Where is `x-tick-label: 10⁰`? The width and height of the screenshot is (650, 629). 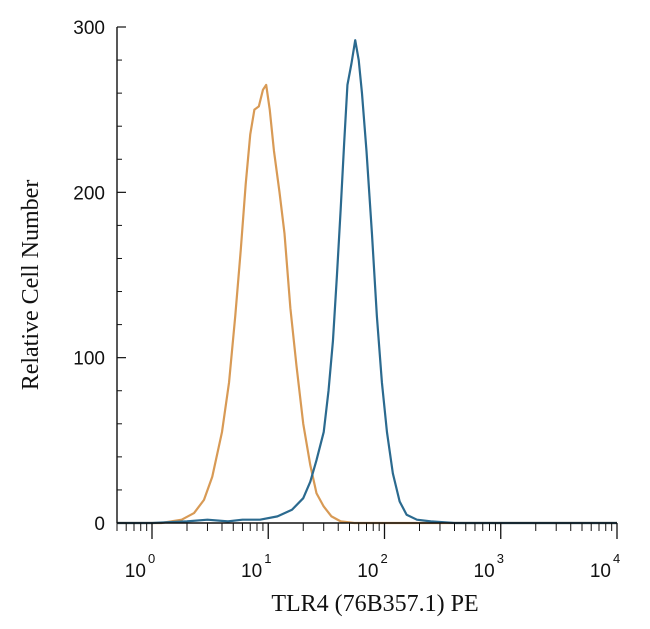
x-tick-label: 10⁰ is located at coordinates (140, 566).